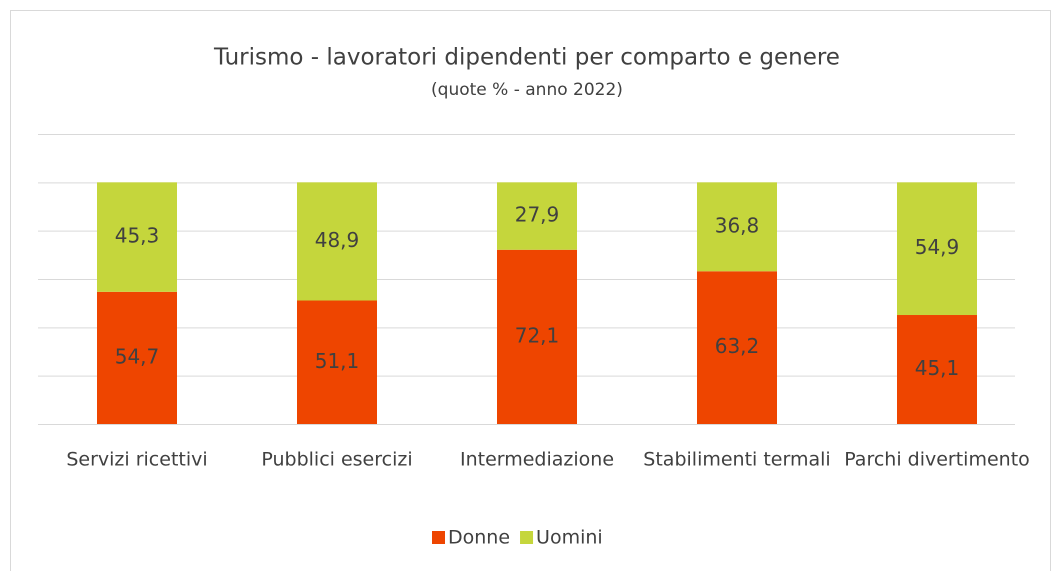 This screenshot has width=1055, height=571. Describe the element at coordinates (136, 460) in the screenshot. I see `x-tick-label: Servizi ricettivi` at that location.